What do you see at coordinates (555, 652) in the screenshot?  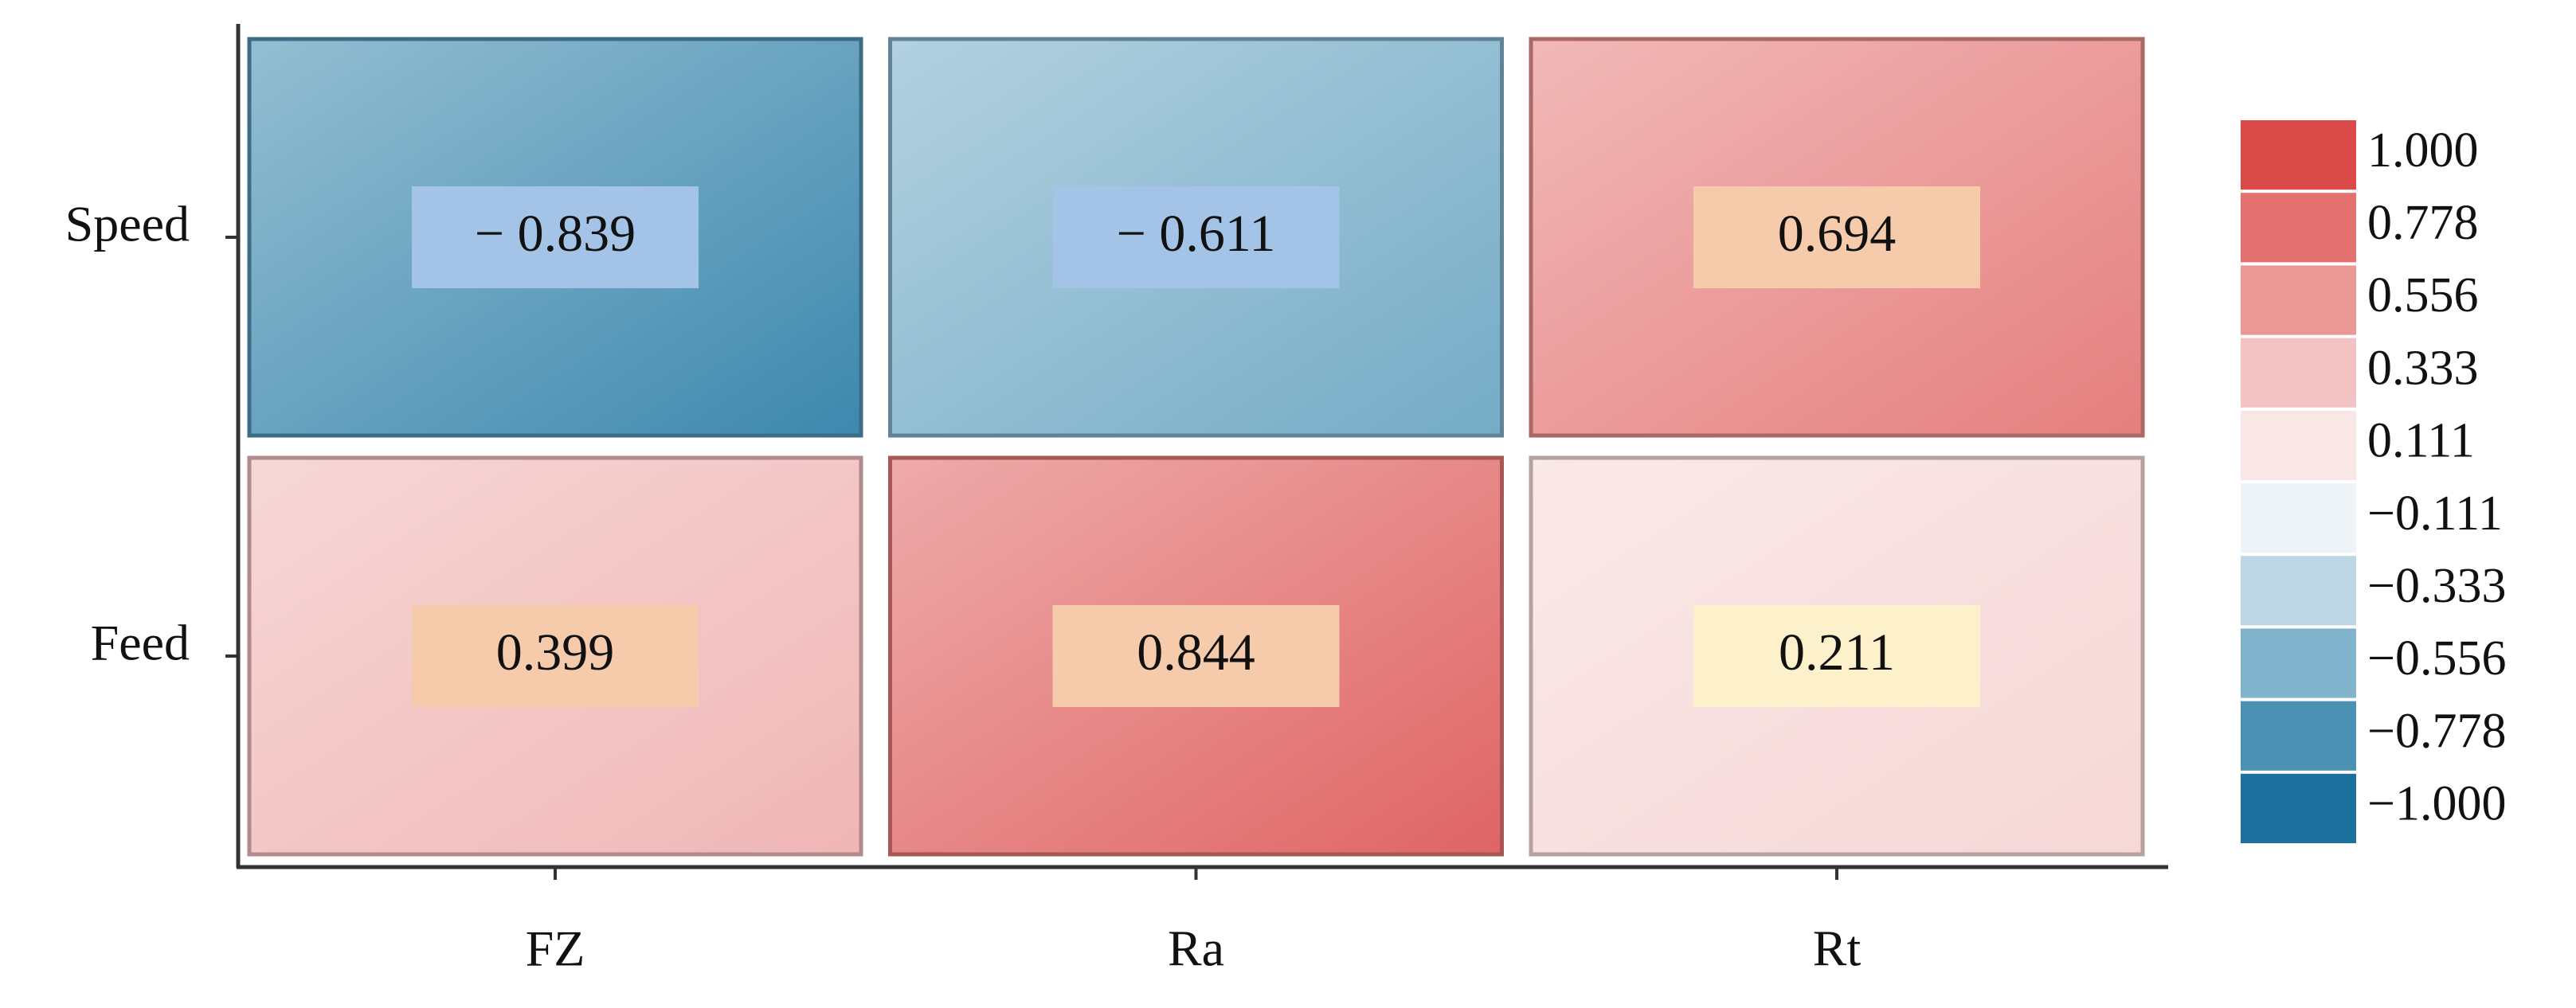 I see `value-label: 0.399` at bounding box center [555, 652].